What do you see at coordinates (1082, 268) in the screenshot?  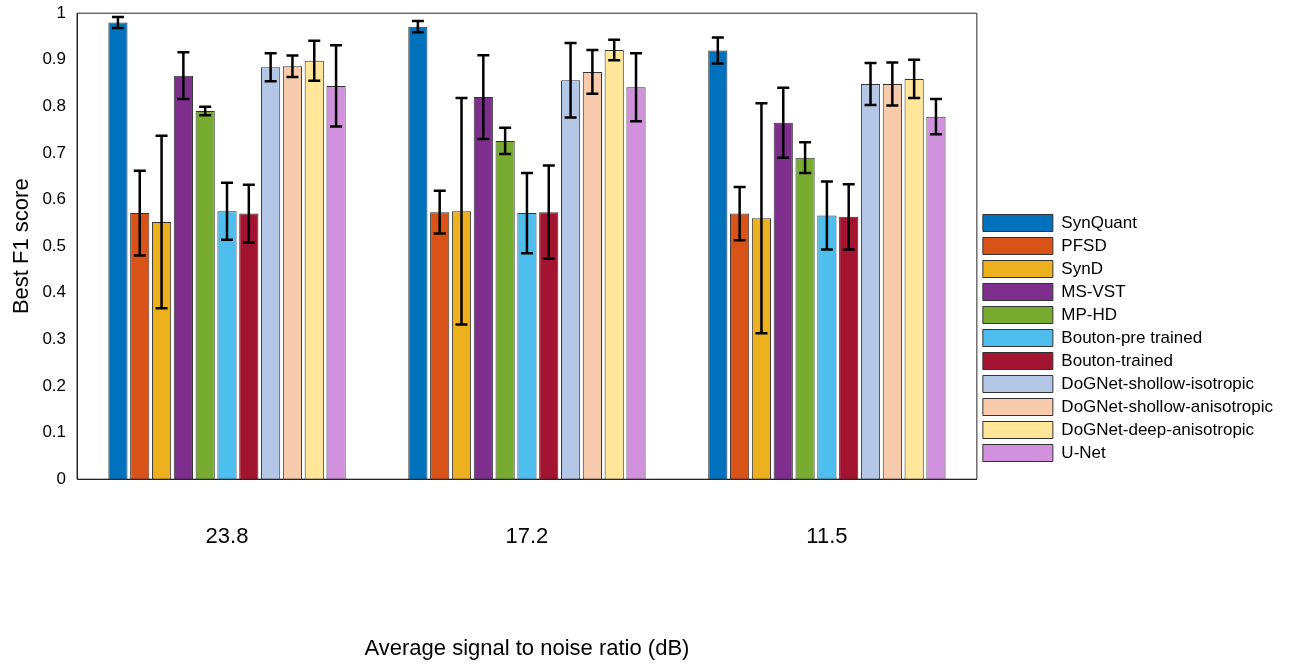 I see `legend-label: SynD` at bounding box center [1082, 268].